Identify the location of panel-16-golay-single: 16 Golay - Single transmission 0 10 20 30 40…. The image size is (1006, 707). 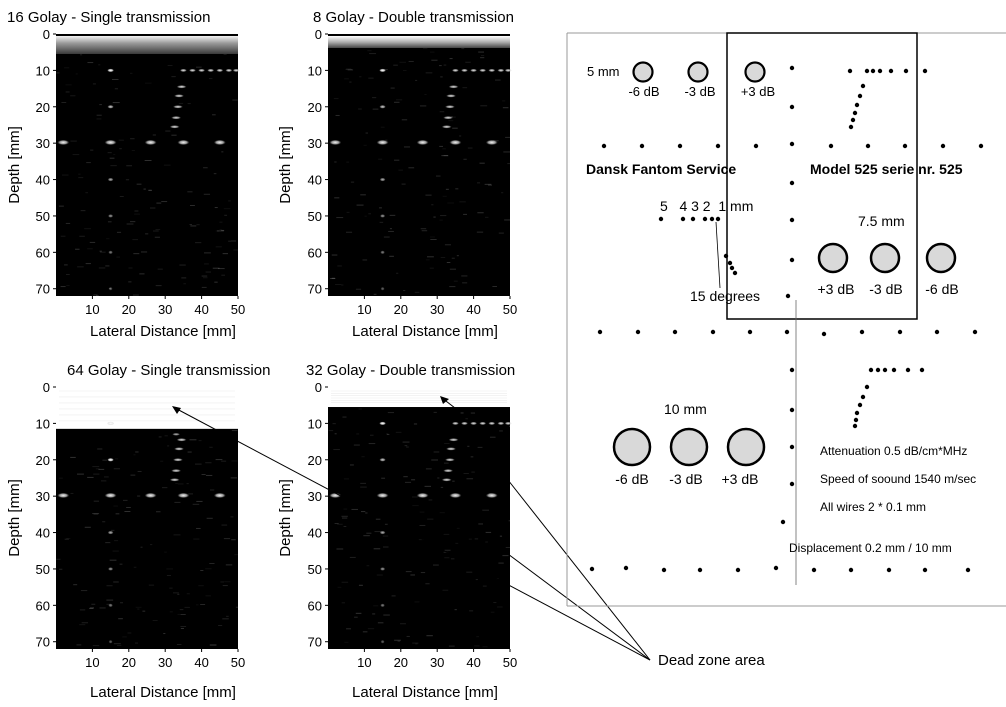
(125, 174).